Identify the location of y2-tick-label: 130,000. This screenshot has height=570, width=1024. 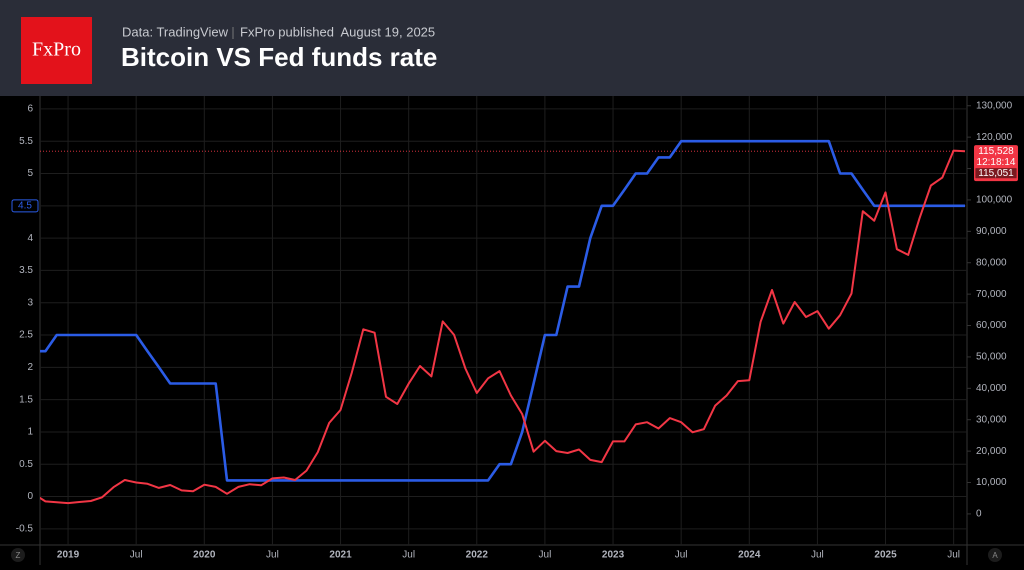
(994, 105).